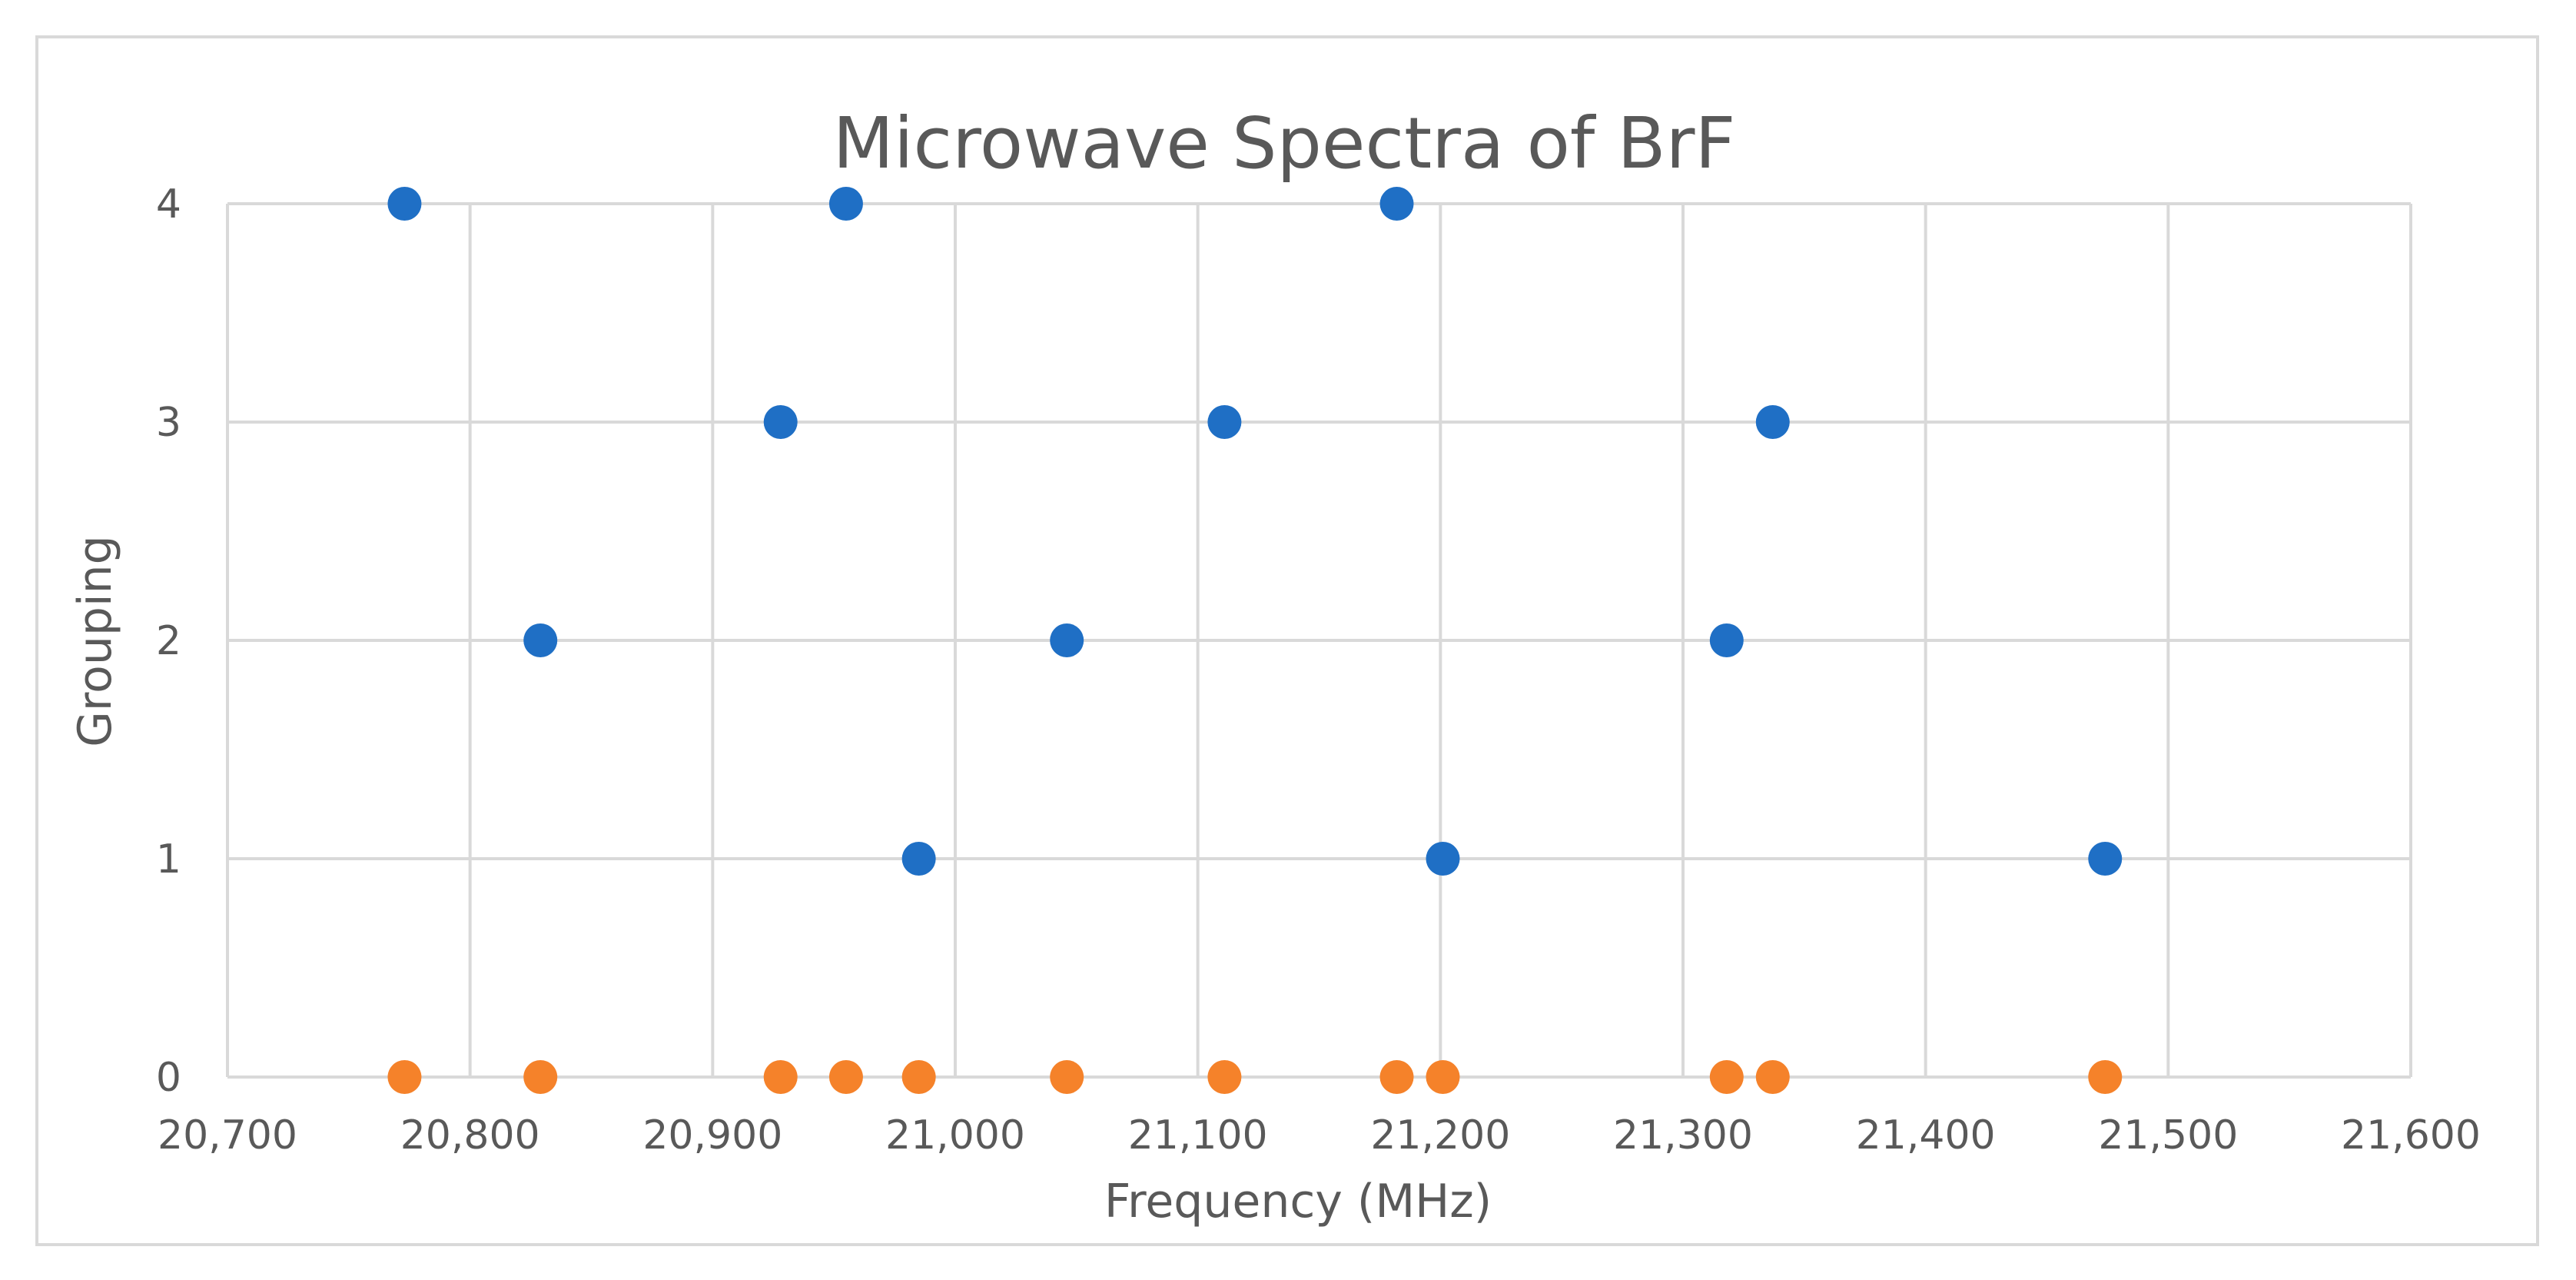 This screenshot has height=1280, width=2576. I want to click on x-tick-label: 20,700, so click(227, 1135).